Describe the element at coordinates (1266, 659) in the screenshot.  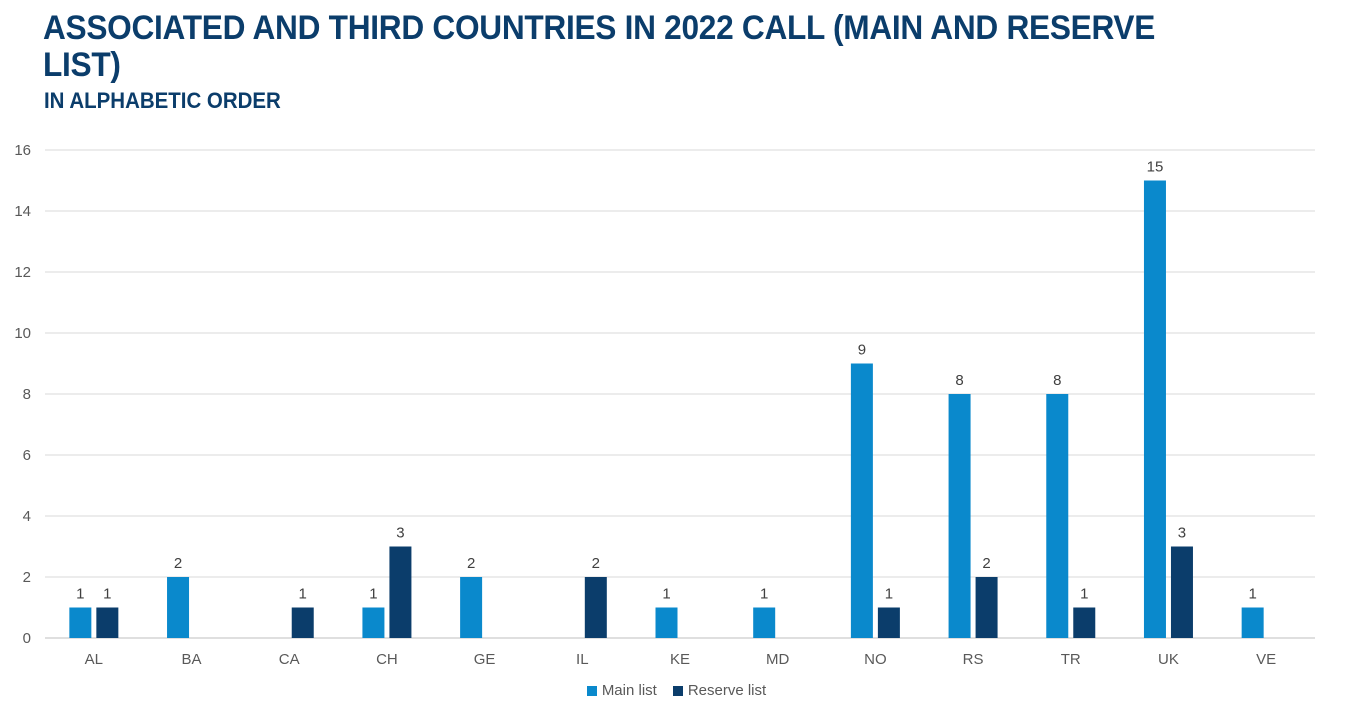
I see `x-tick-label: VE` at that location.